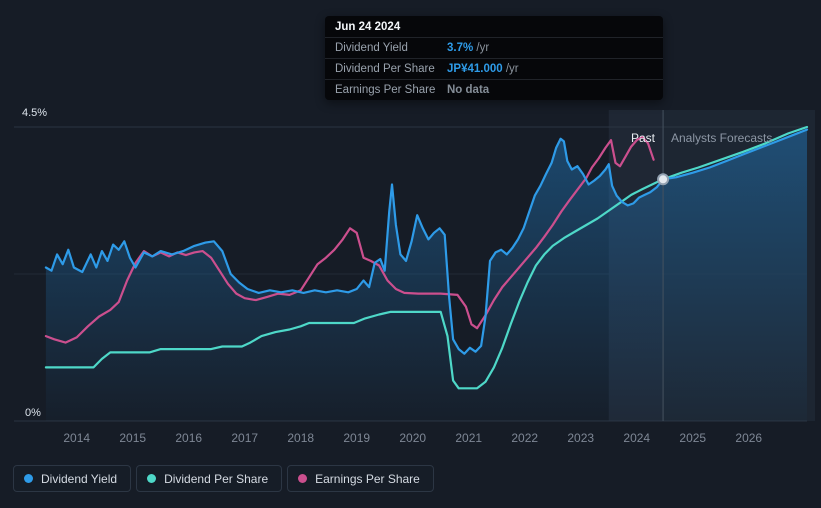 The image size is (821, 508). What do you see at coordinates (385, 69) in the screenshot?
I see `tooltip-row-label: Dividend Per Share` at bounding box center [385, 69].